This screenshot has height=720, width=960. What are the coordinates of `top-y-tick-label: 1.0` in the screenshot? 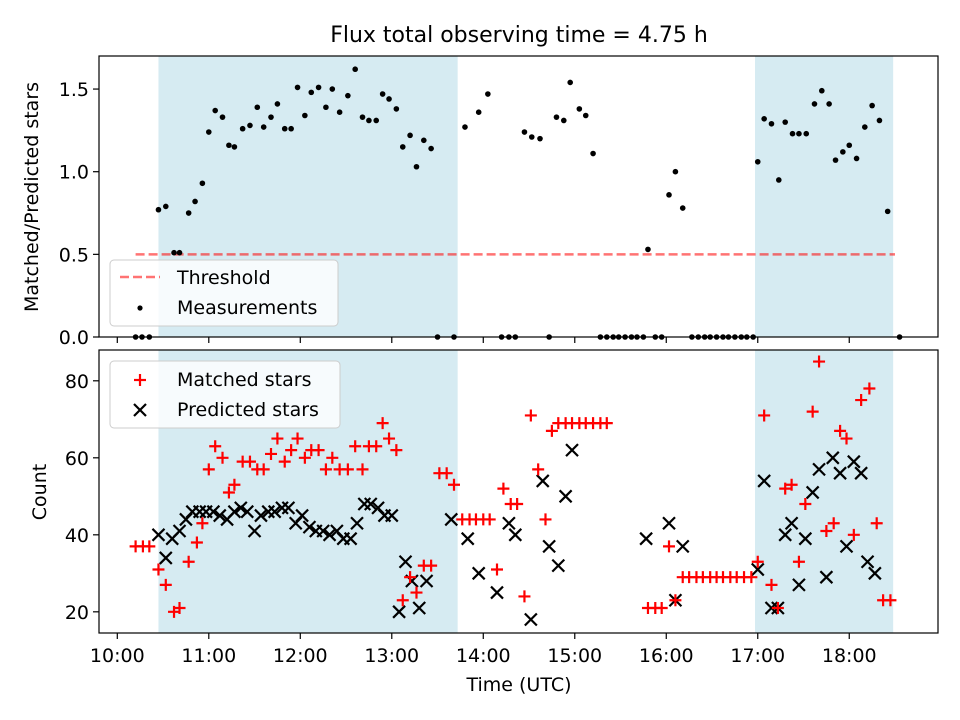 It's located at (74, 173).